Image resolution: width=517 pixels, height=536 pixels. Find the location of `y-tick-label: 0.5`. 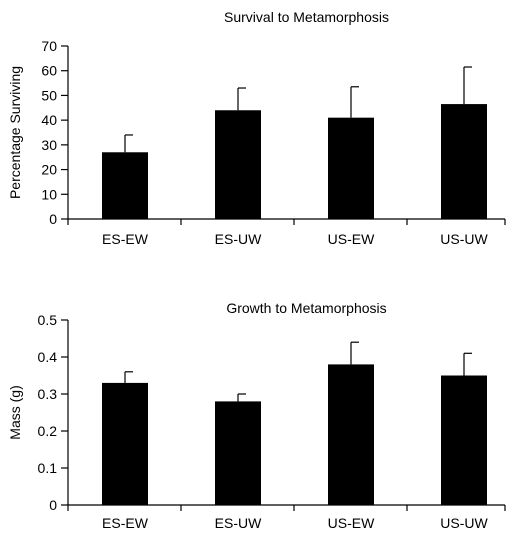

y-tick-label: 0.5 is located at coordinates (48, 320).